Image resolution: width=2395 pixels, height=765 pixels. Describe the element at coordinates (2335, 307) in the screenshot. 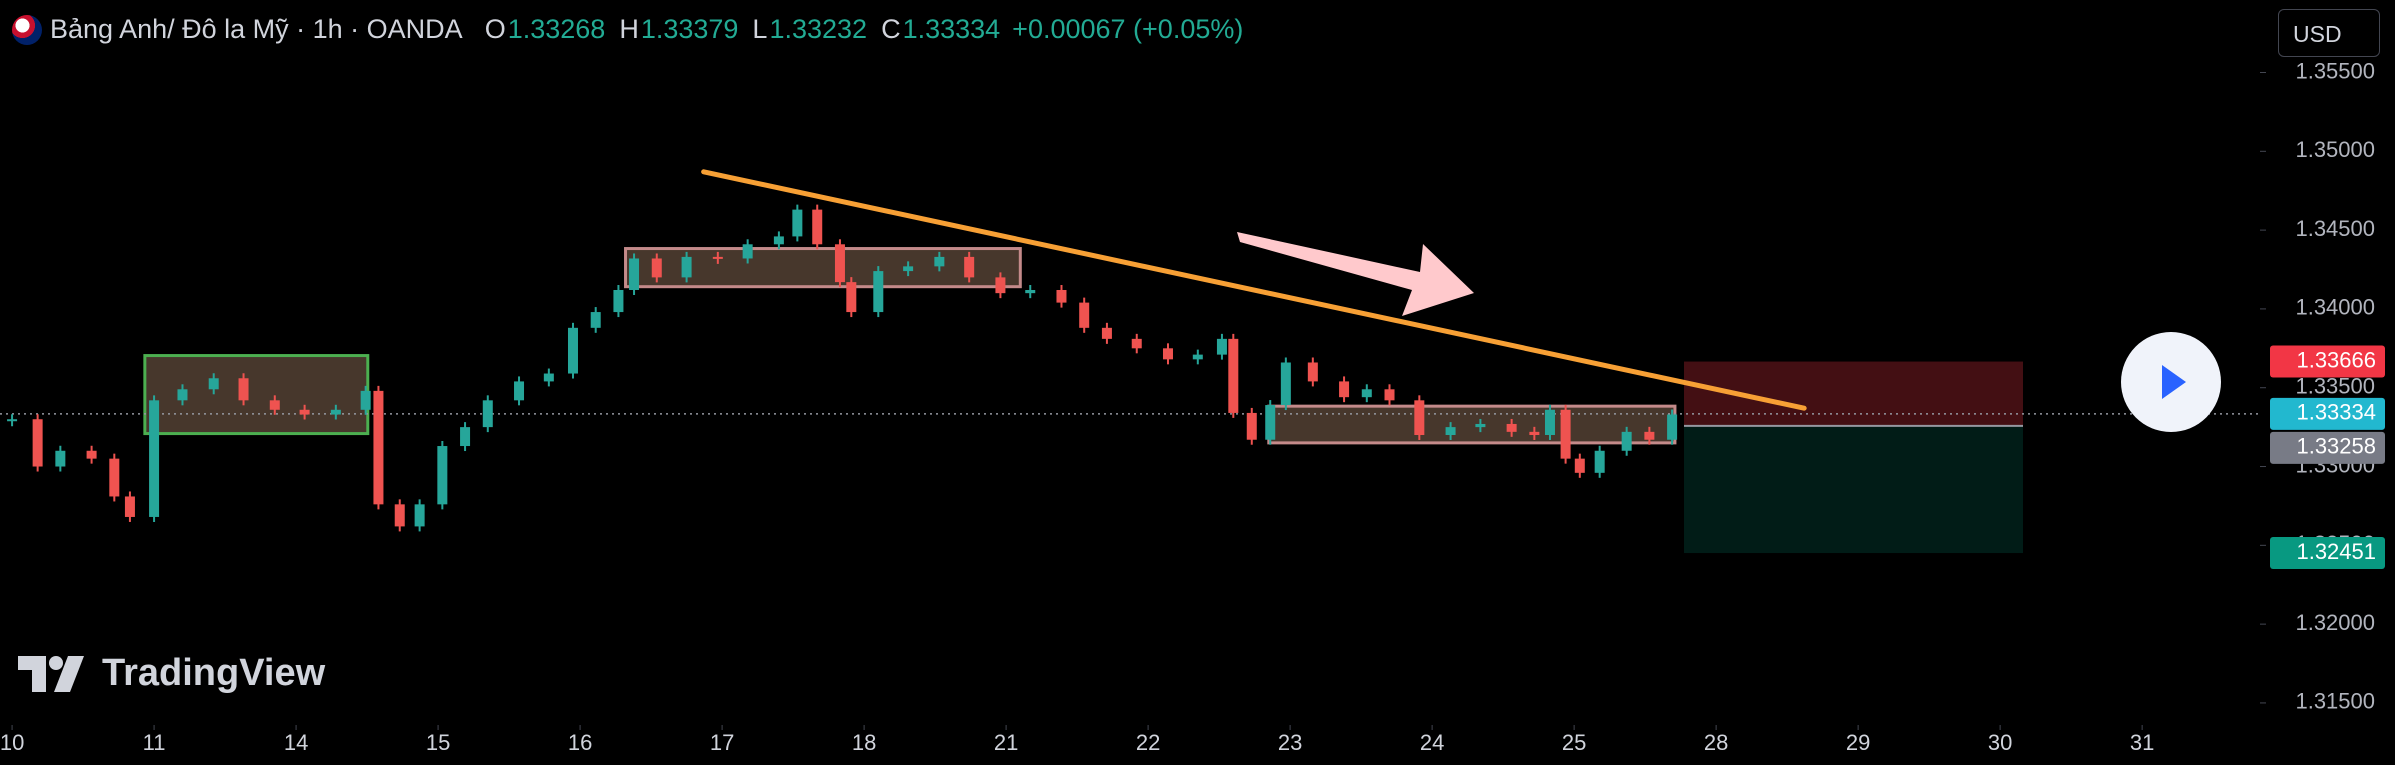

I see `y-tick-label: 1.34000` at that location.